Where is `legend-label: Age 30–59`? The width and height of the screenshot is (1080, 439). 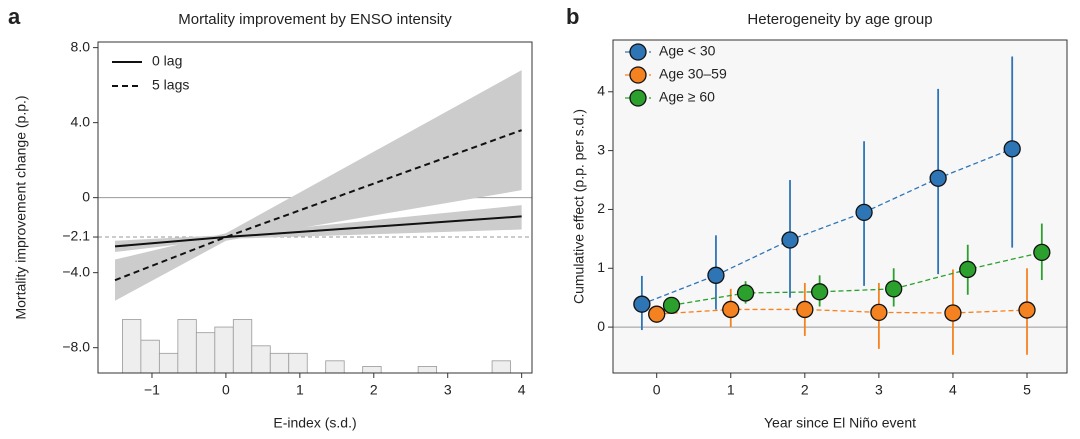
legend-label: Age 30–59 is located at coordinates (693, 74).